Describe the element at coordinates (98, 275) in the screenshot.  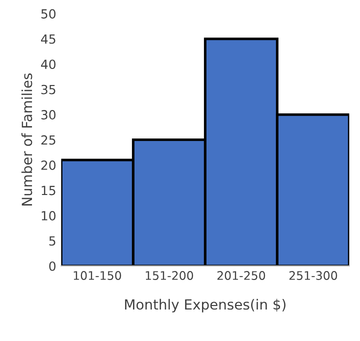
I see `x-tick-label: 101-150` at that location.